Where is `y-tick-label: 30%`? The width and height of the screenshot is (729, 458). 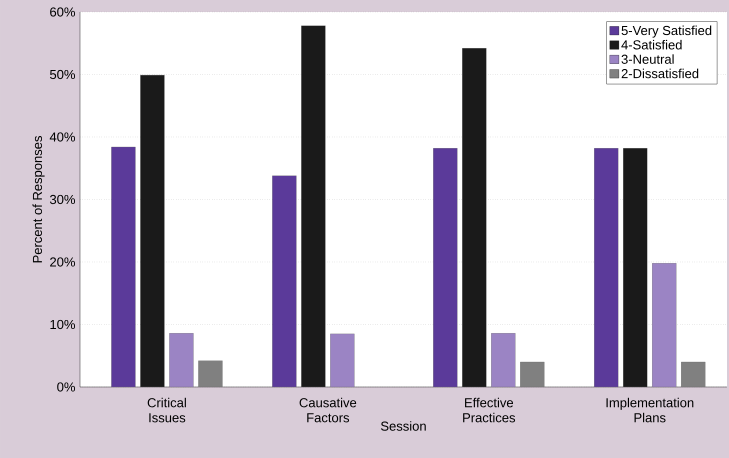
y-tick-label: 30% is located at coordinates (63, 199).